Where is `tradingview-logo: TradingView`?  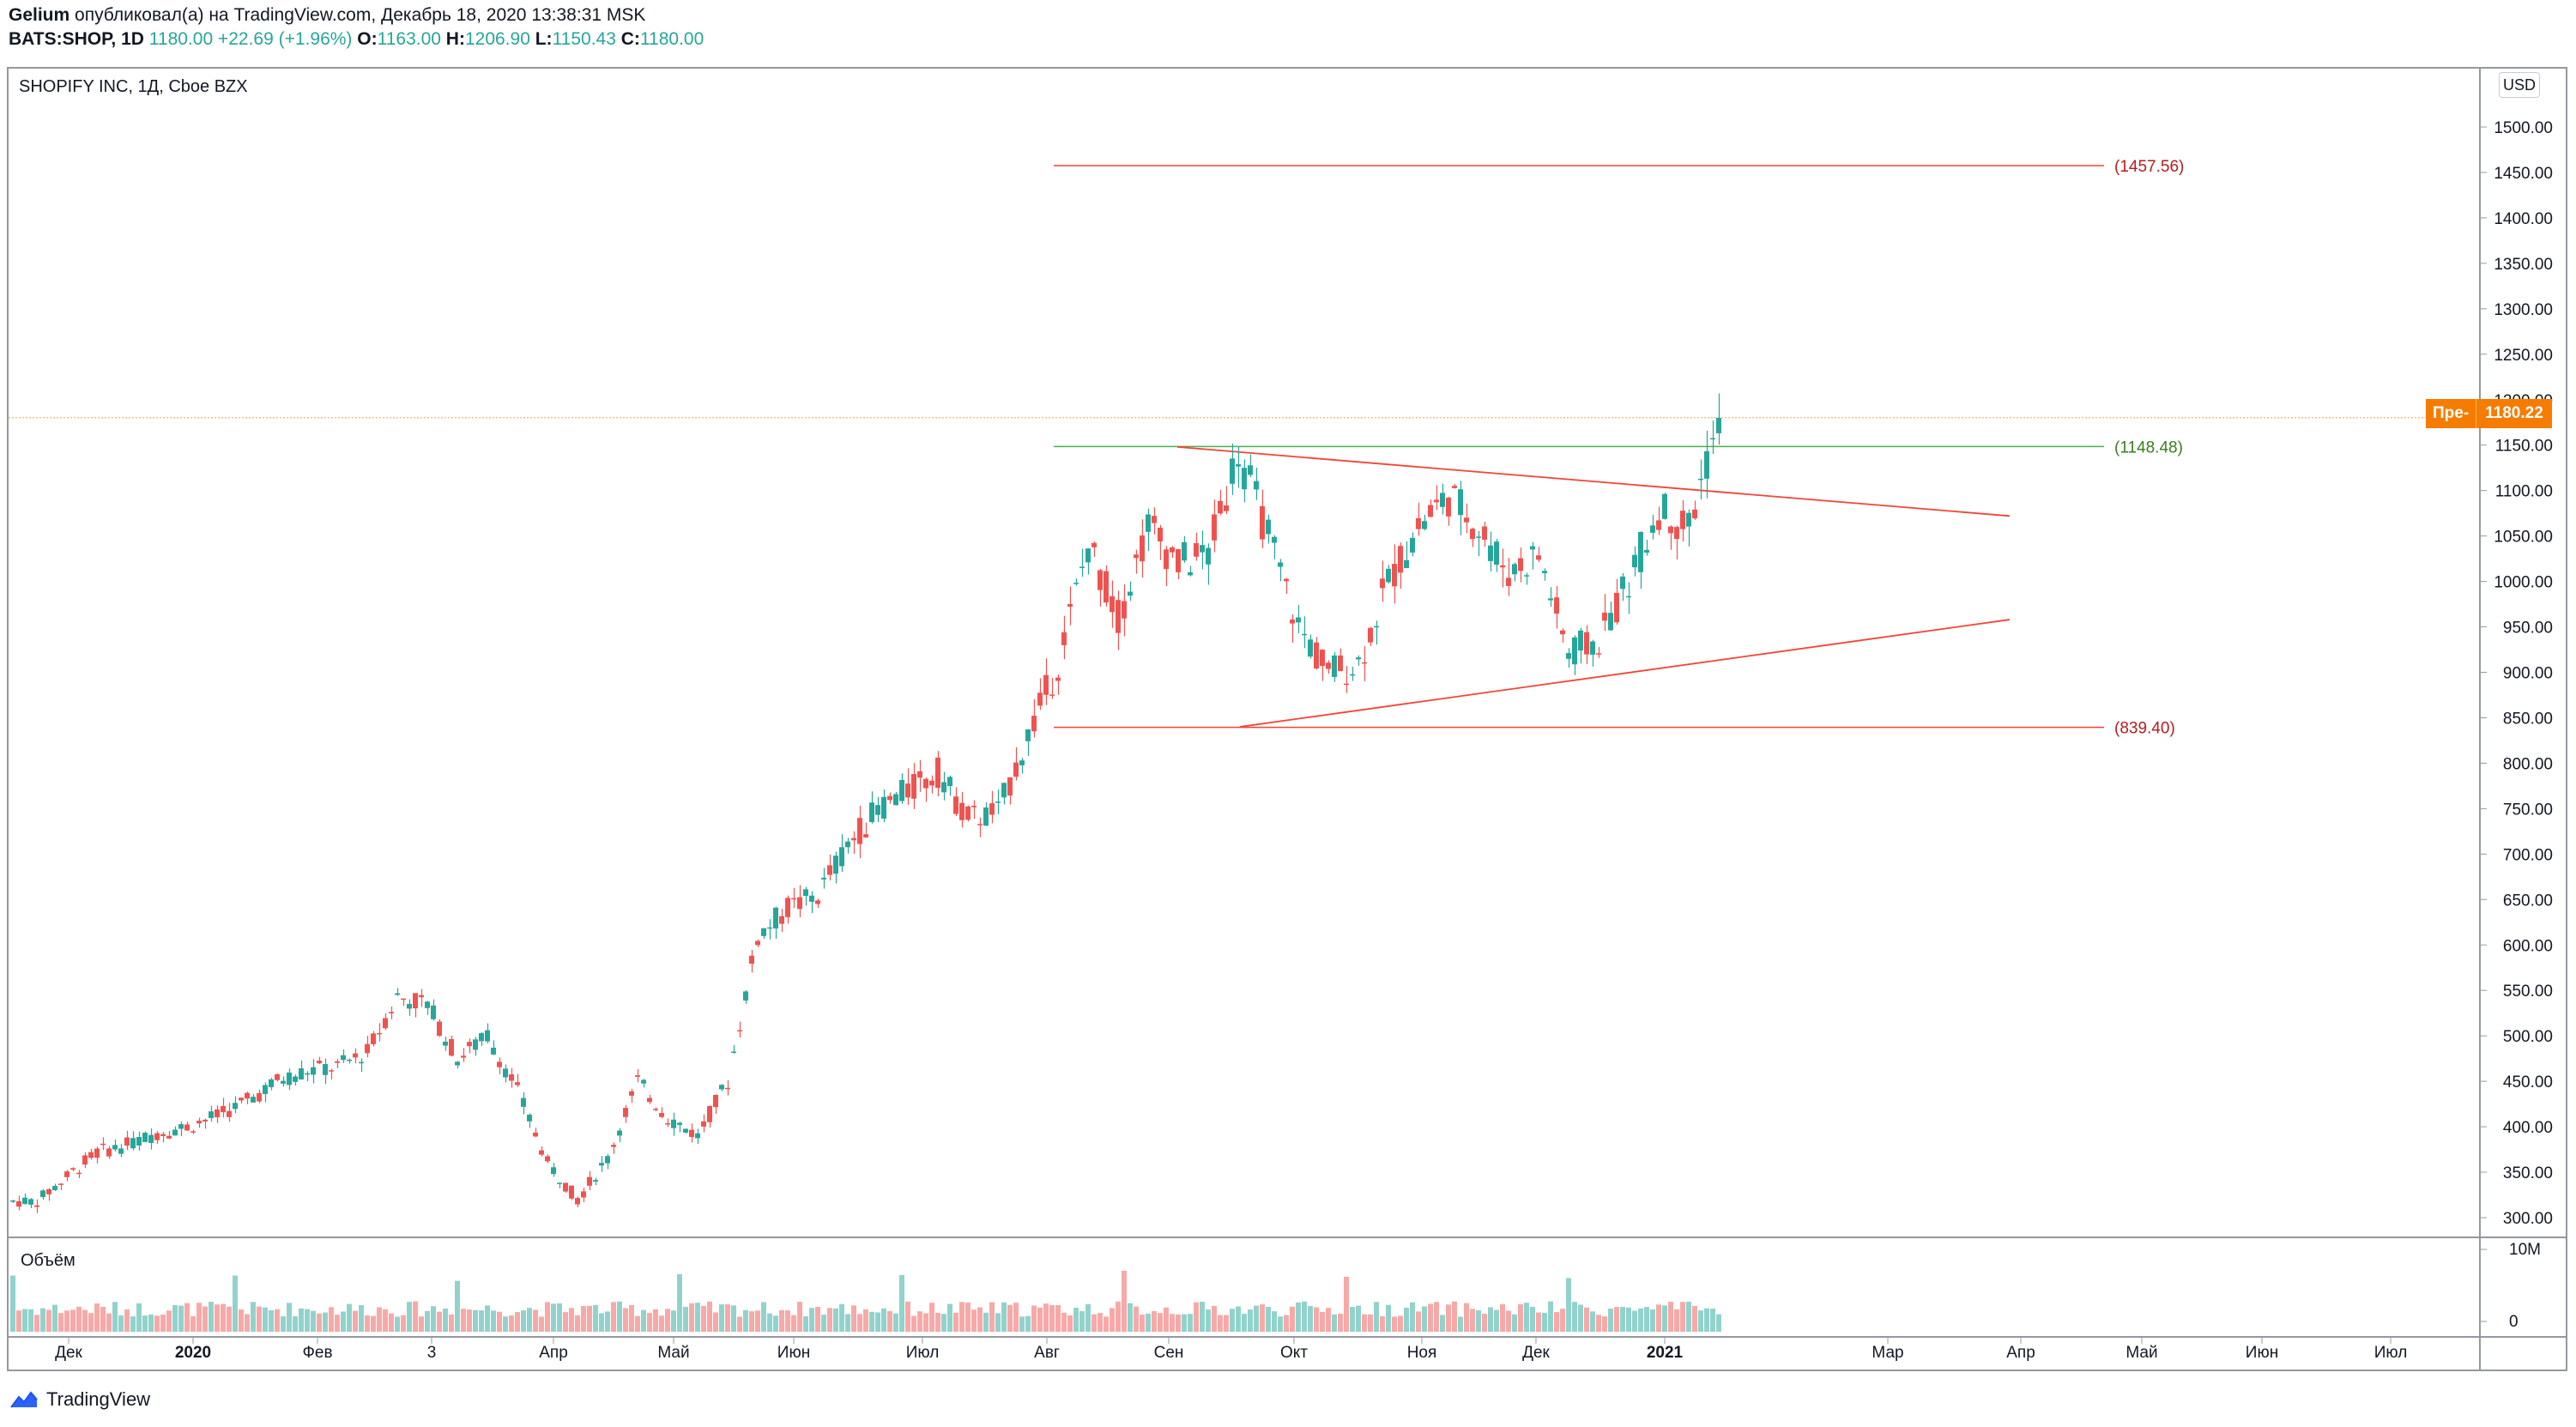
tradingview-logo: TradingView is located at coordinates (79, 1399).